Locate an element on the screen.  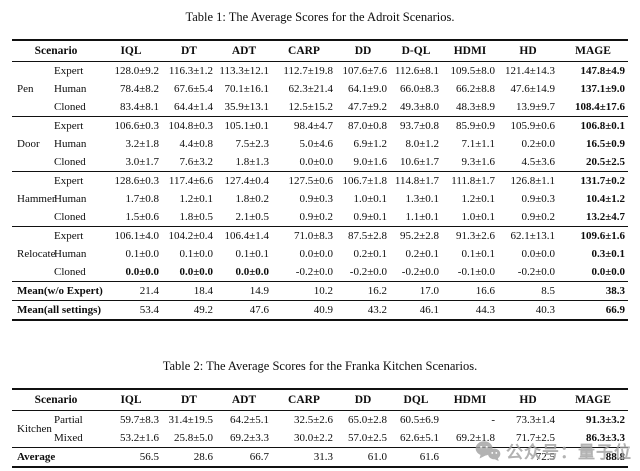
score-cell: 69.2±1.8 is located at coordinates (475, 438).